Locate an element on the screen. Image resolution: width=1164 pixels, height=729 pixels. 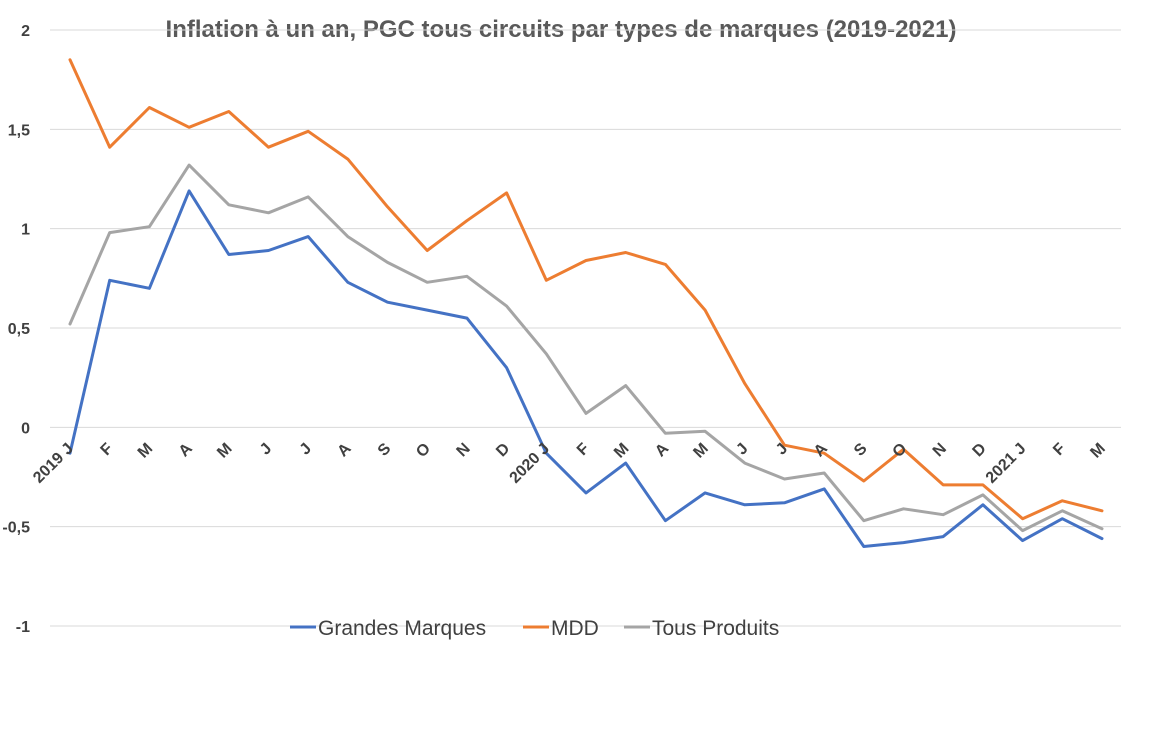
legend-label: Tous Produits is located at coordinates (715, 628).